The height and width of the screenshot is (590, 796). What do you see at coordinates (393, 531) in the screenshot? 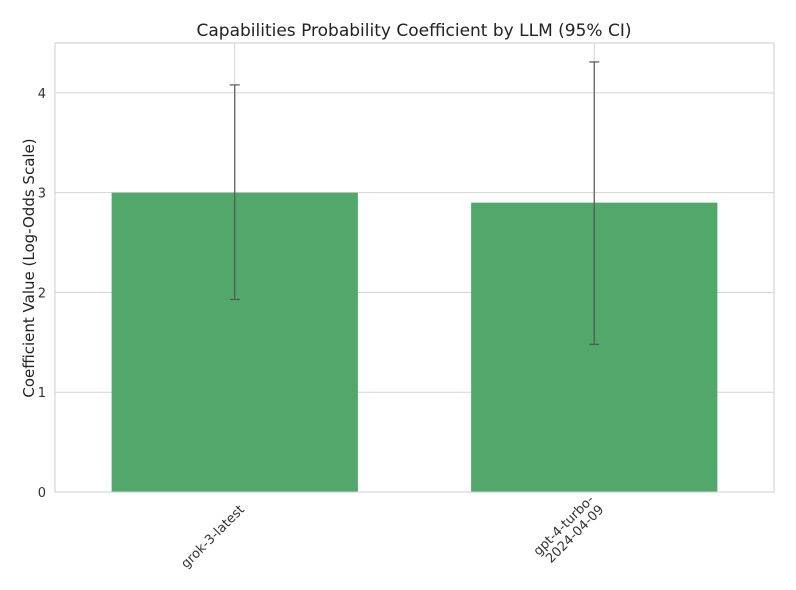
I see `x-tick-labels: grok-3-latest gpt-4-turbo-2024-04-09` at bounding box center [393, 531].